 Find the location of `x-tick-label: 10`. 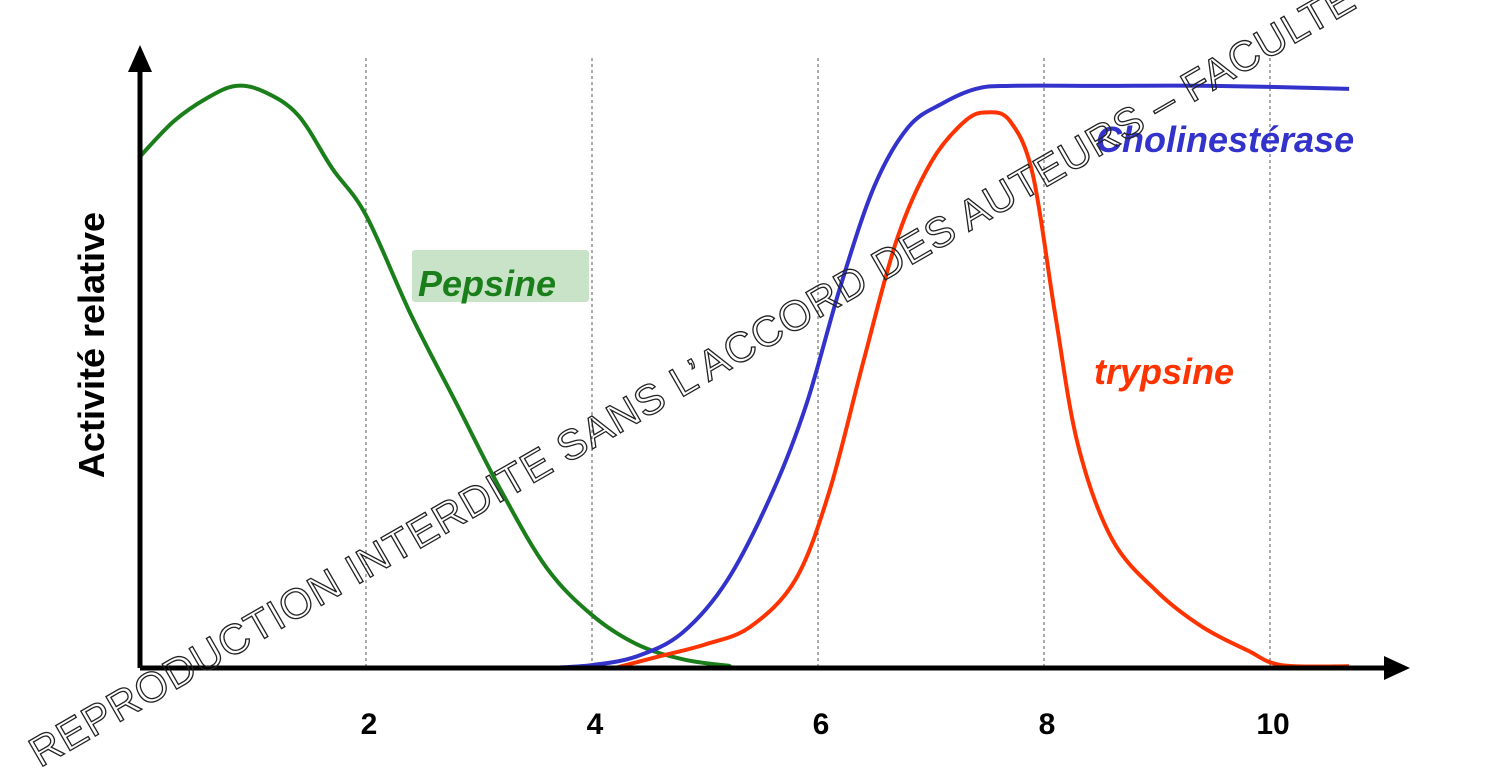

x-tick-label: 10 is located at coordinates (1272, 724).